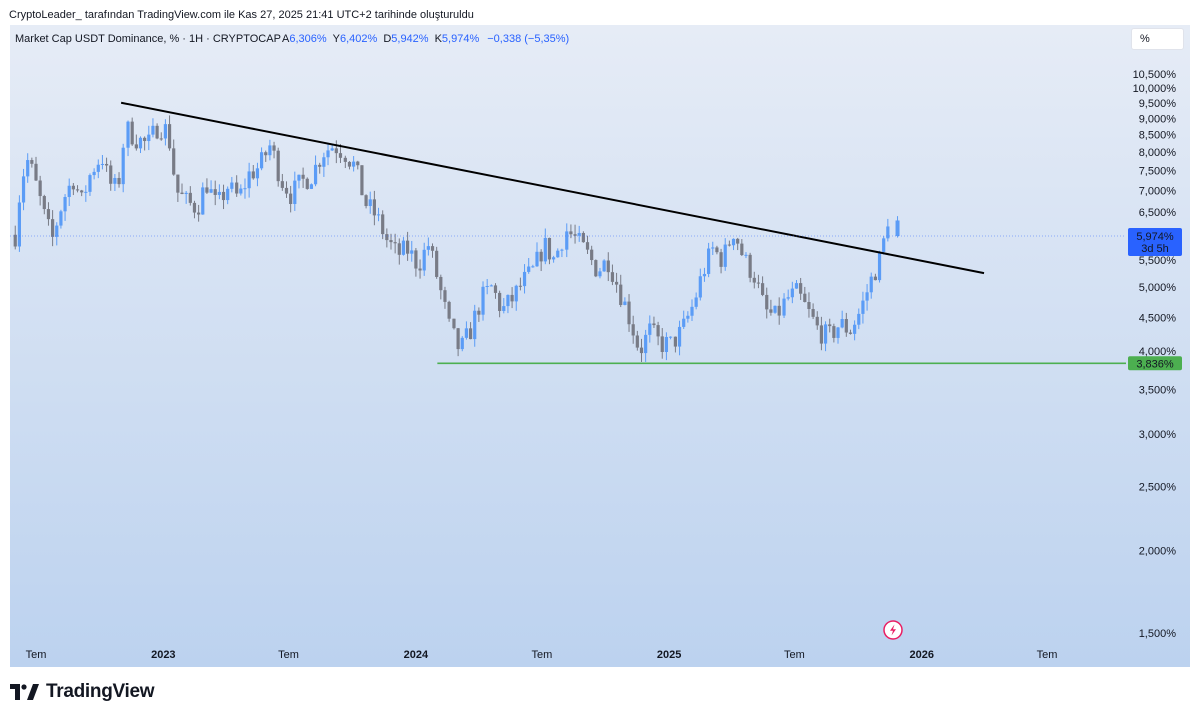  What do you see at coordinates (1155, 237) in the screenshot?
I see `current-price-label: 5,974%` at bounding box center [1155, 237].